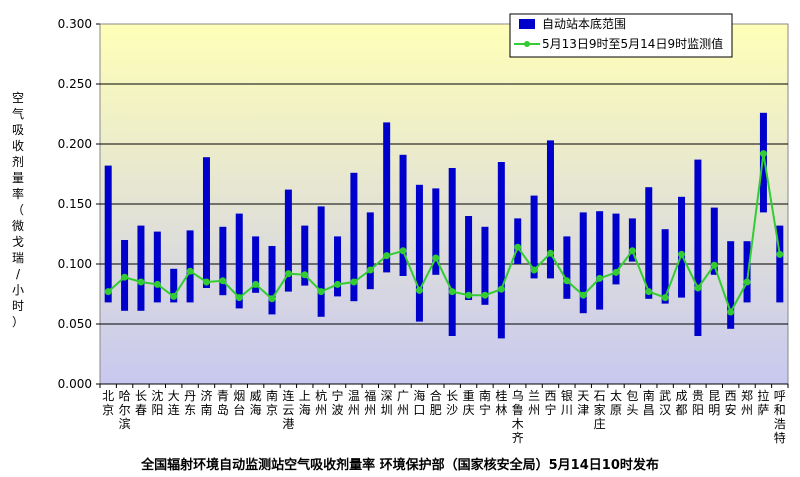 The image size is (800, 477). Describe the element at coordinates (518, 416) in the screenshot. I see `x-tick-label: 乌鲁木齐` at that location.